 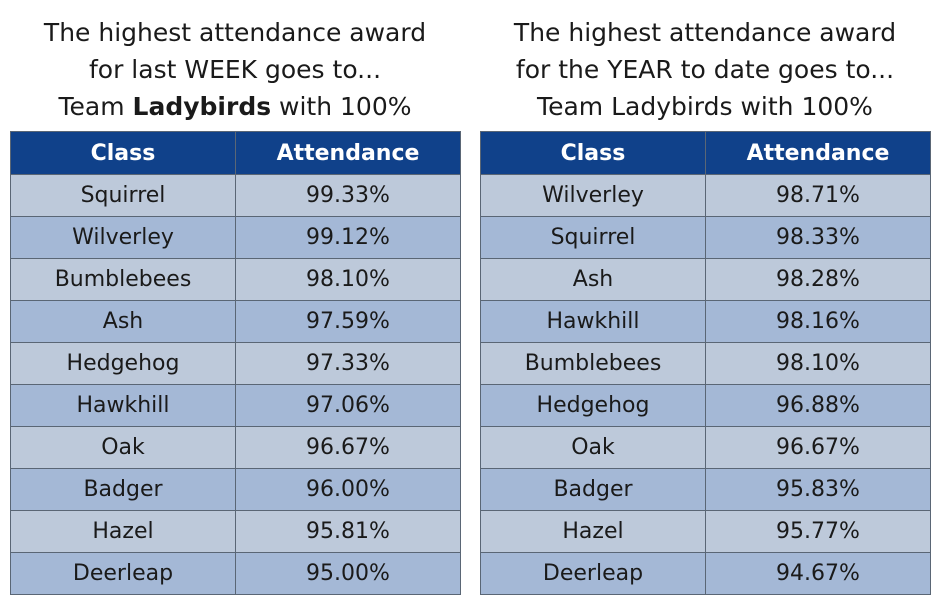 I want to click on yearly-heading-line-1: The highest attendance award, so click(x=705, y=32).